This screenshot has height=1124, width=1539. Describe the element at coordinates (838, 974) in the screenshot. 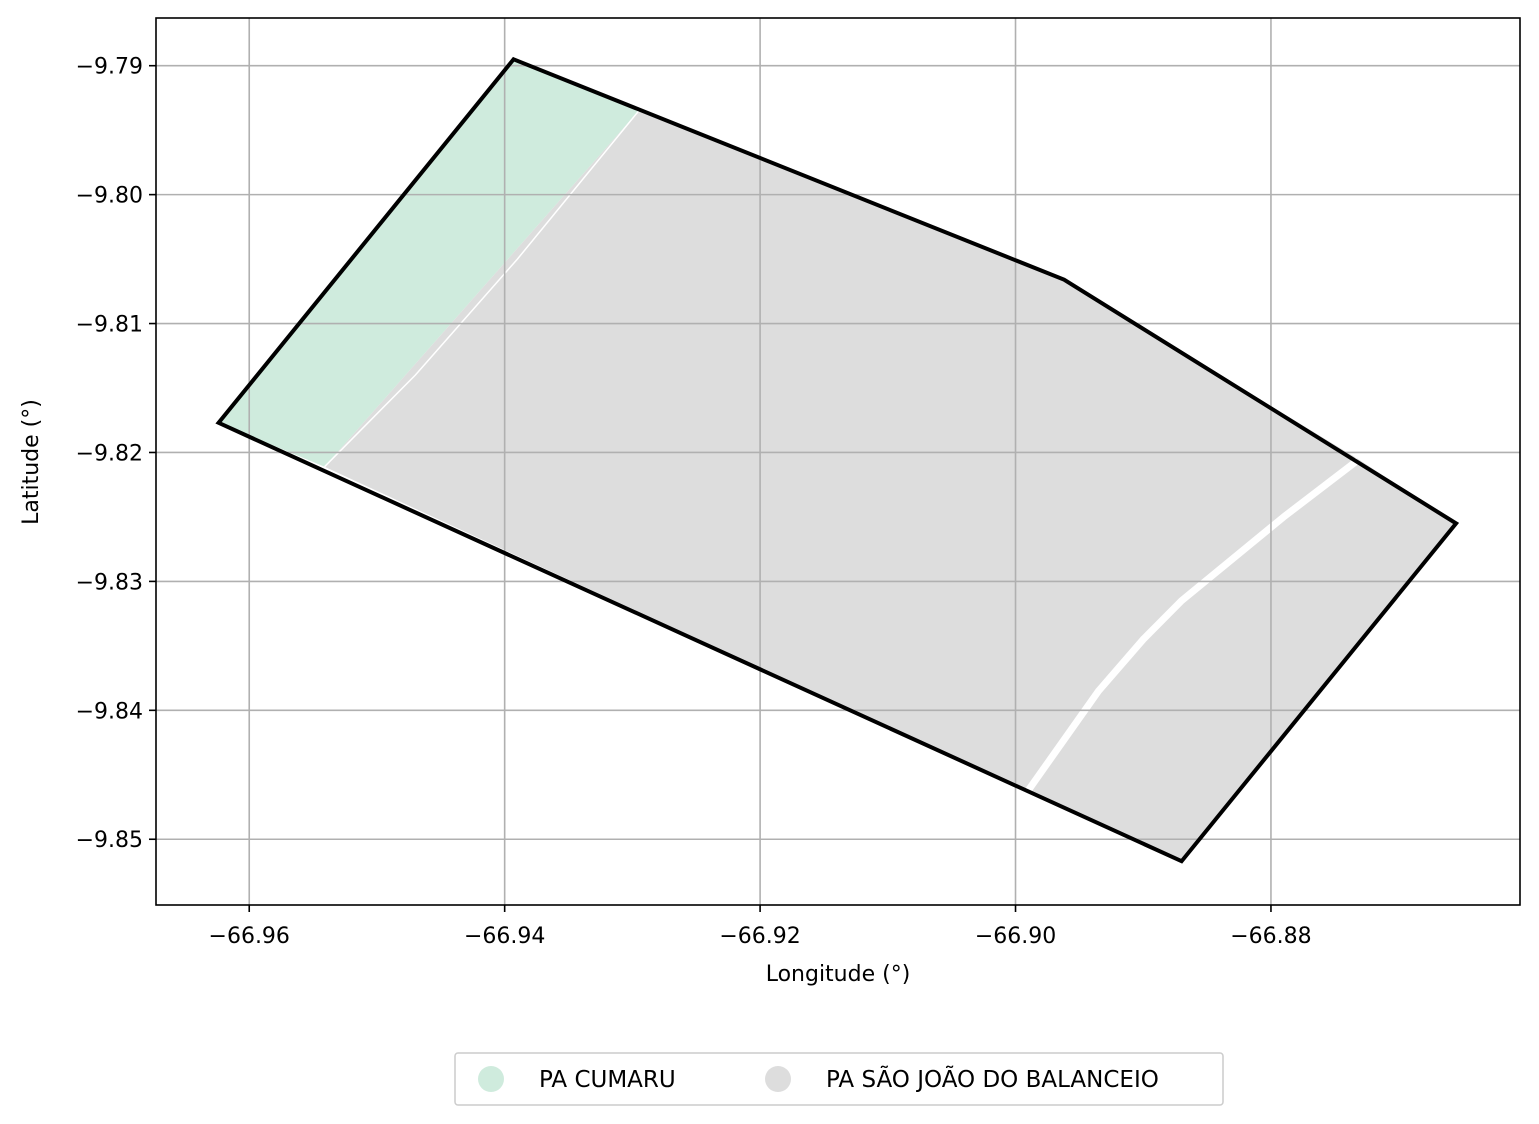

I see `x-axis-label: Longitude (°)` at that location.